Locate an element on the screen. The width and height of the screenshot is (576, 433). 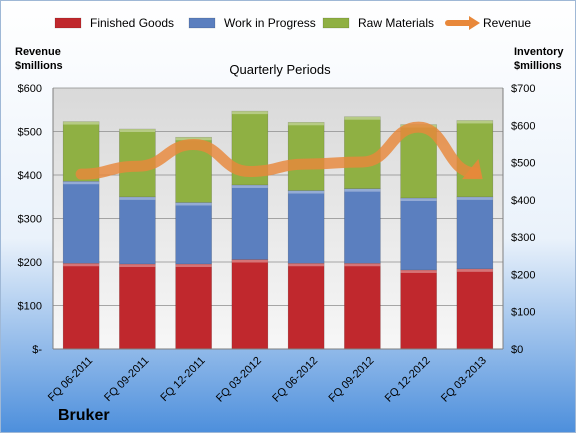
right-tick-label: $400 is located at coordinates (523, 201).